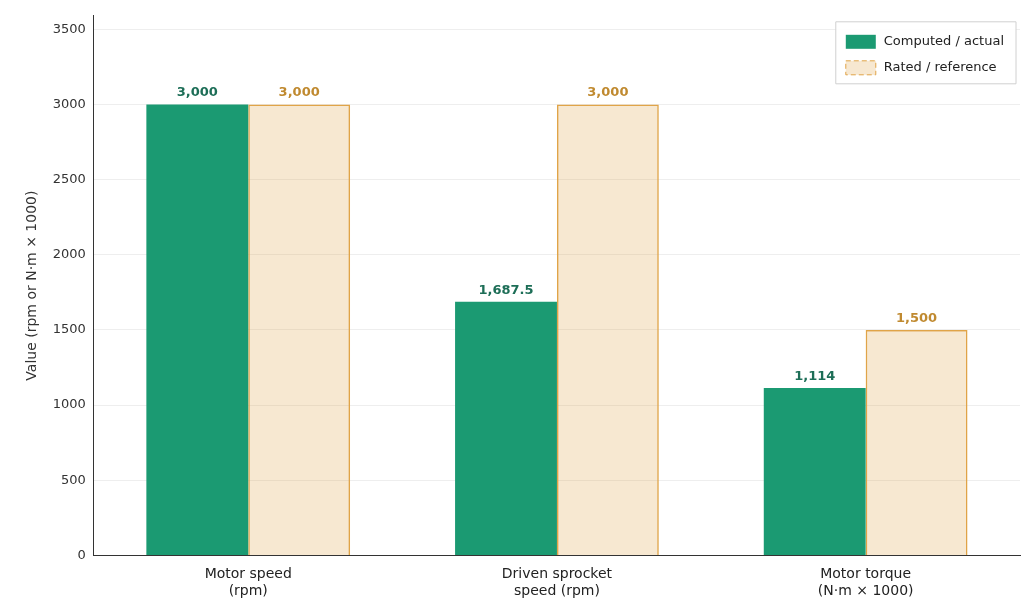  What do you see at coordinates (69, 28) in the screenshot?
I see `y-tick-label: 3500` at bounding box center [69, 28].